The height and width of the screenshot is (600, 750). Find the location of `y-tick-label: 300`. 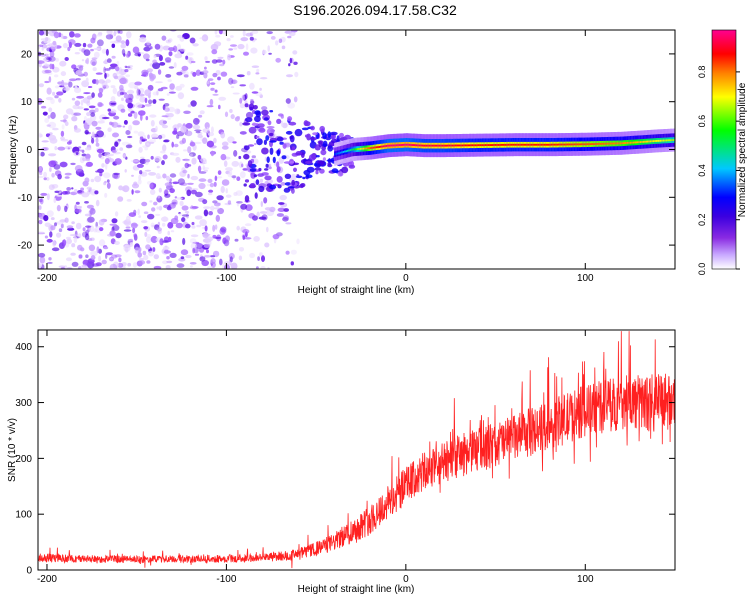

y-tick-label: 300 is located at coordinates (23, 403).